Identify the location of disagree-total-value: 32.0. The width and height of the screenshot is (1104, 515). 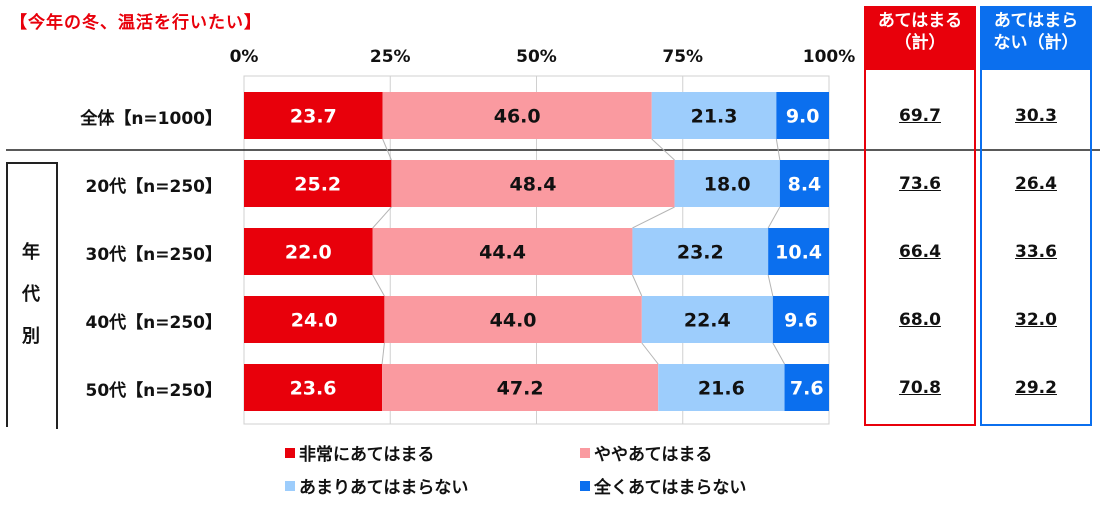
(1036, 320).